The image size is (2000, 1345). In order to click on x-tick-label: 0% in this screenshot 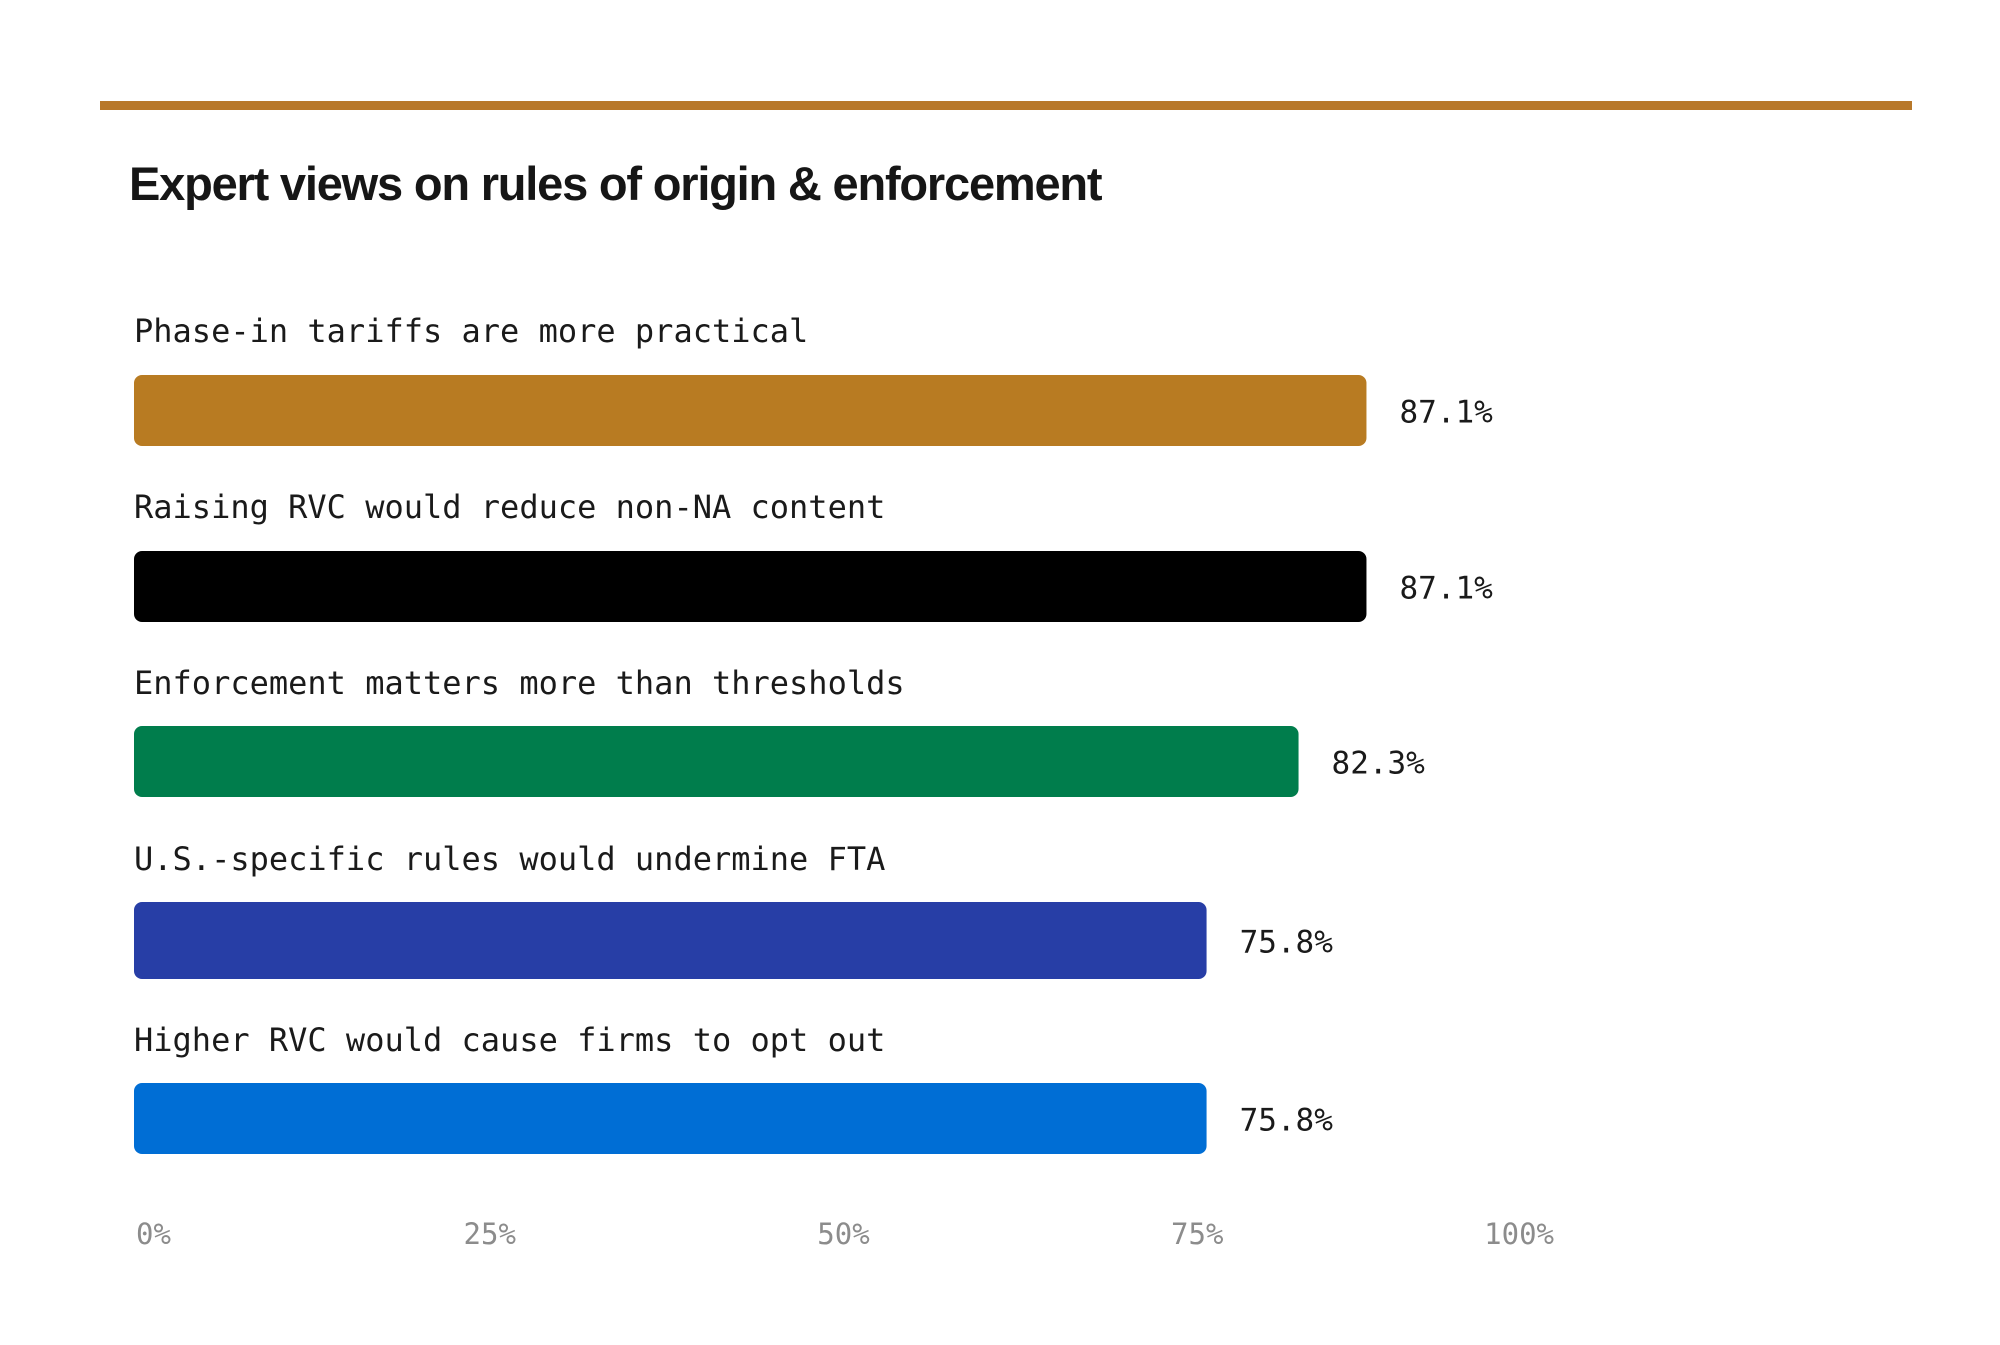, I will do `click(153, 1234)`.